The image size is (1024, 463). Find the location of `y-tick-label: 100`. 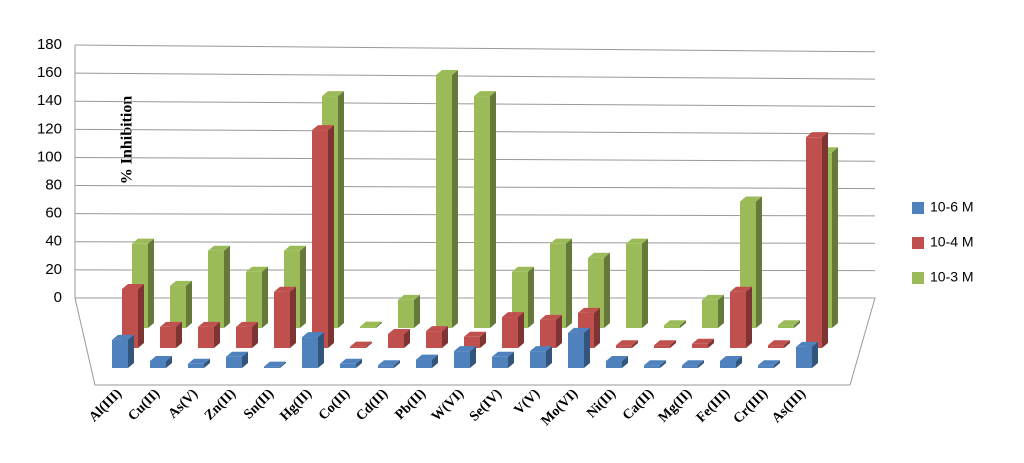

y-tick-label: 100 is located at coordinates (49, 156).